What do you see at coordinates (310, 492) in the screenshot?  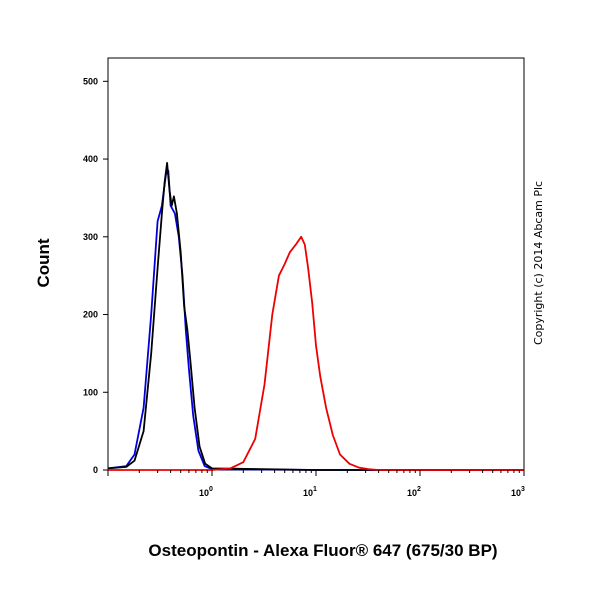 I see `x-tick-label: 10¹` at bounding box center [310, 492].